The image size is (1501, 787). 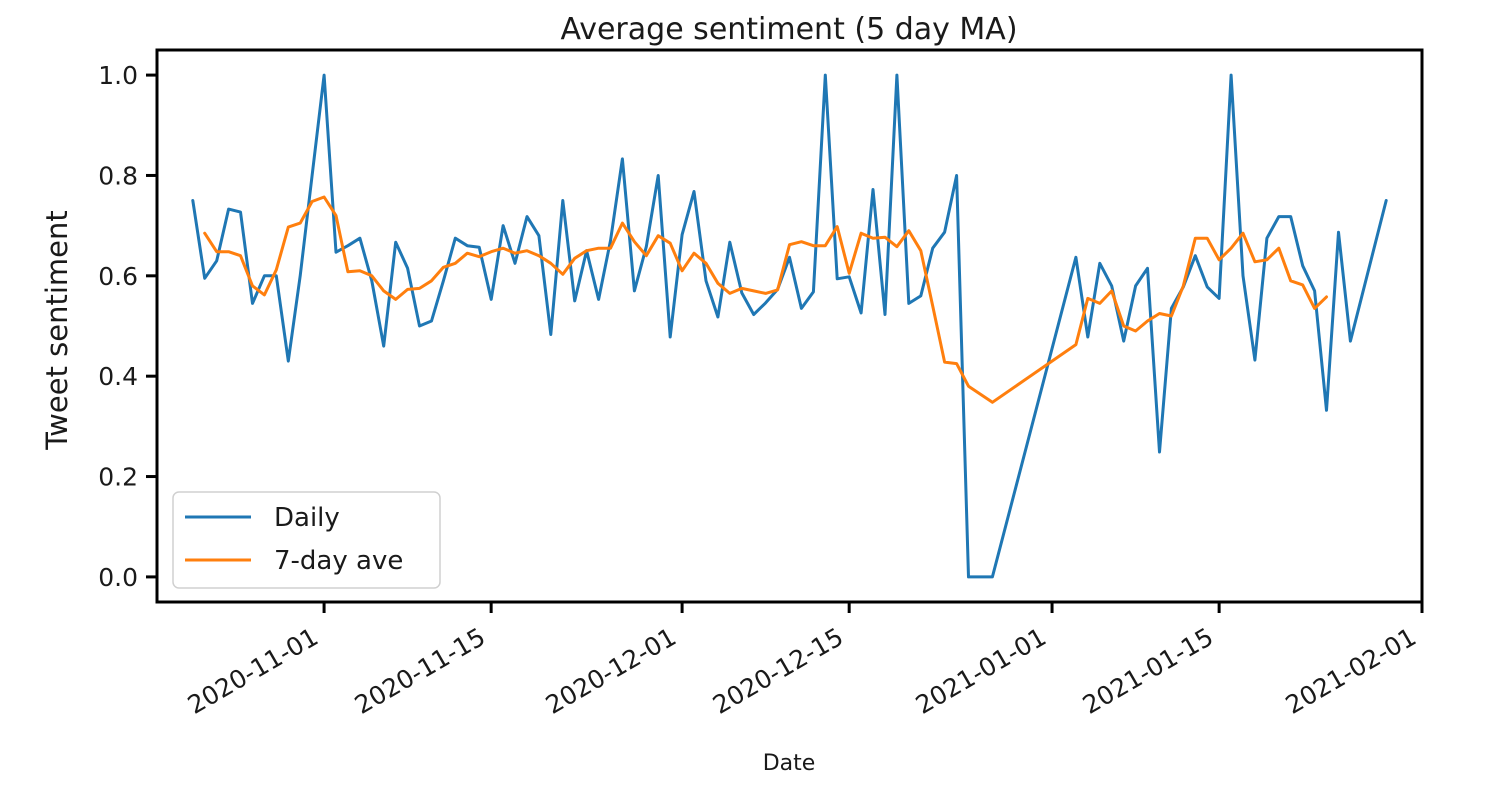 What do you see at coordinates (118, 477) in the screenshot?
I see `y-tick-label: 0.2` at bounding box center [118, 477].